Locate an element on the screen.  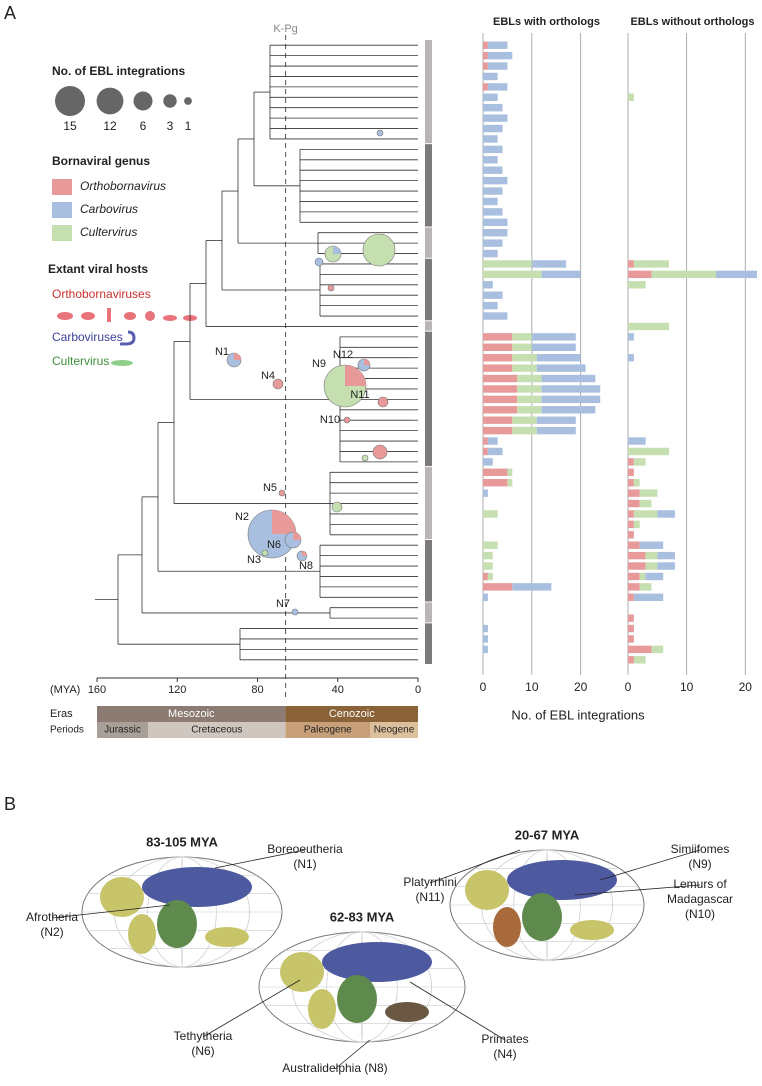
period-label: Paleogene is located at coordinates (328, 730).